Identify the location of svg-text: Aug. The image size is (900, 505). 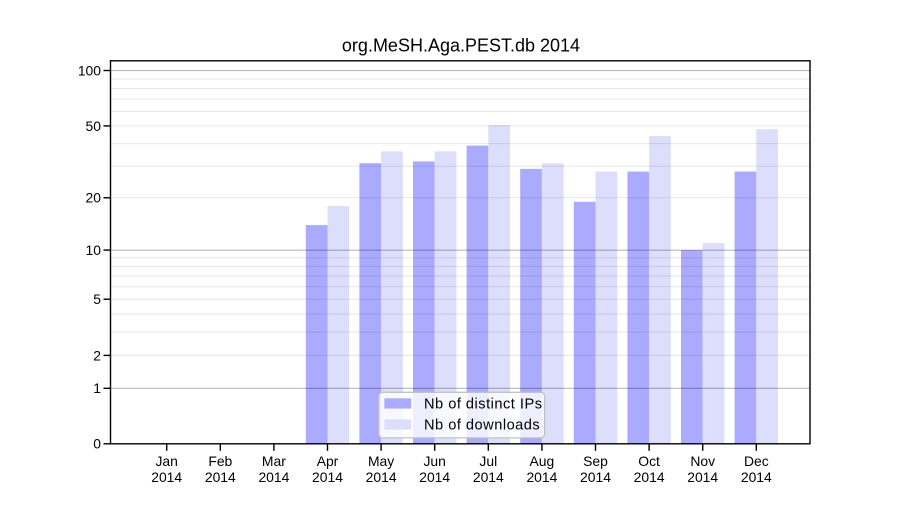
(542, 461).